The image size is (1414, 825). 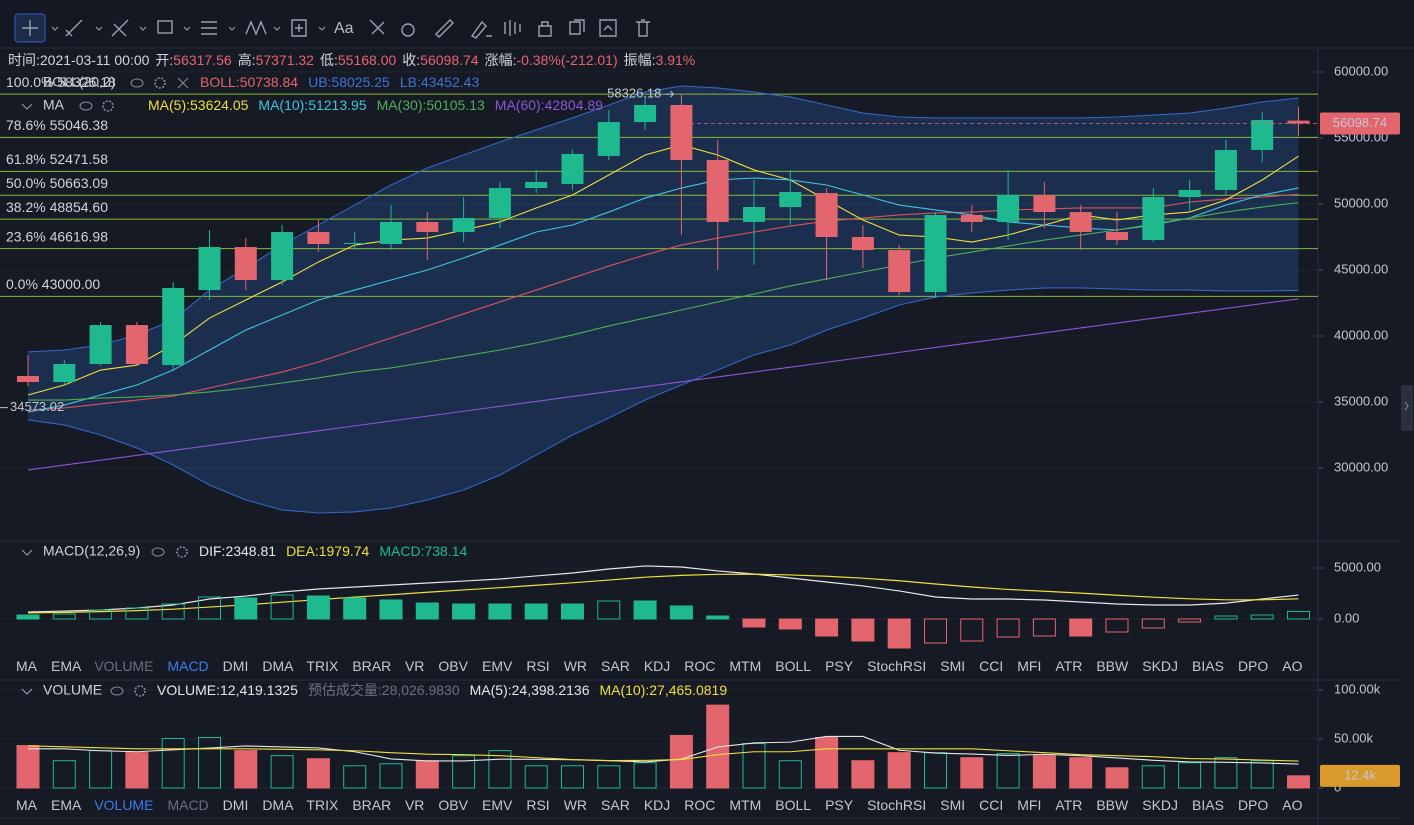 I want to click on settings-icon, so click(x=182, y=552).